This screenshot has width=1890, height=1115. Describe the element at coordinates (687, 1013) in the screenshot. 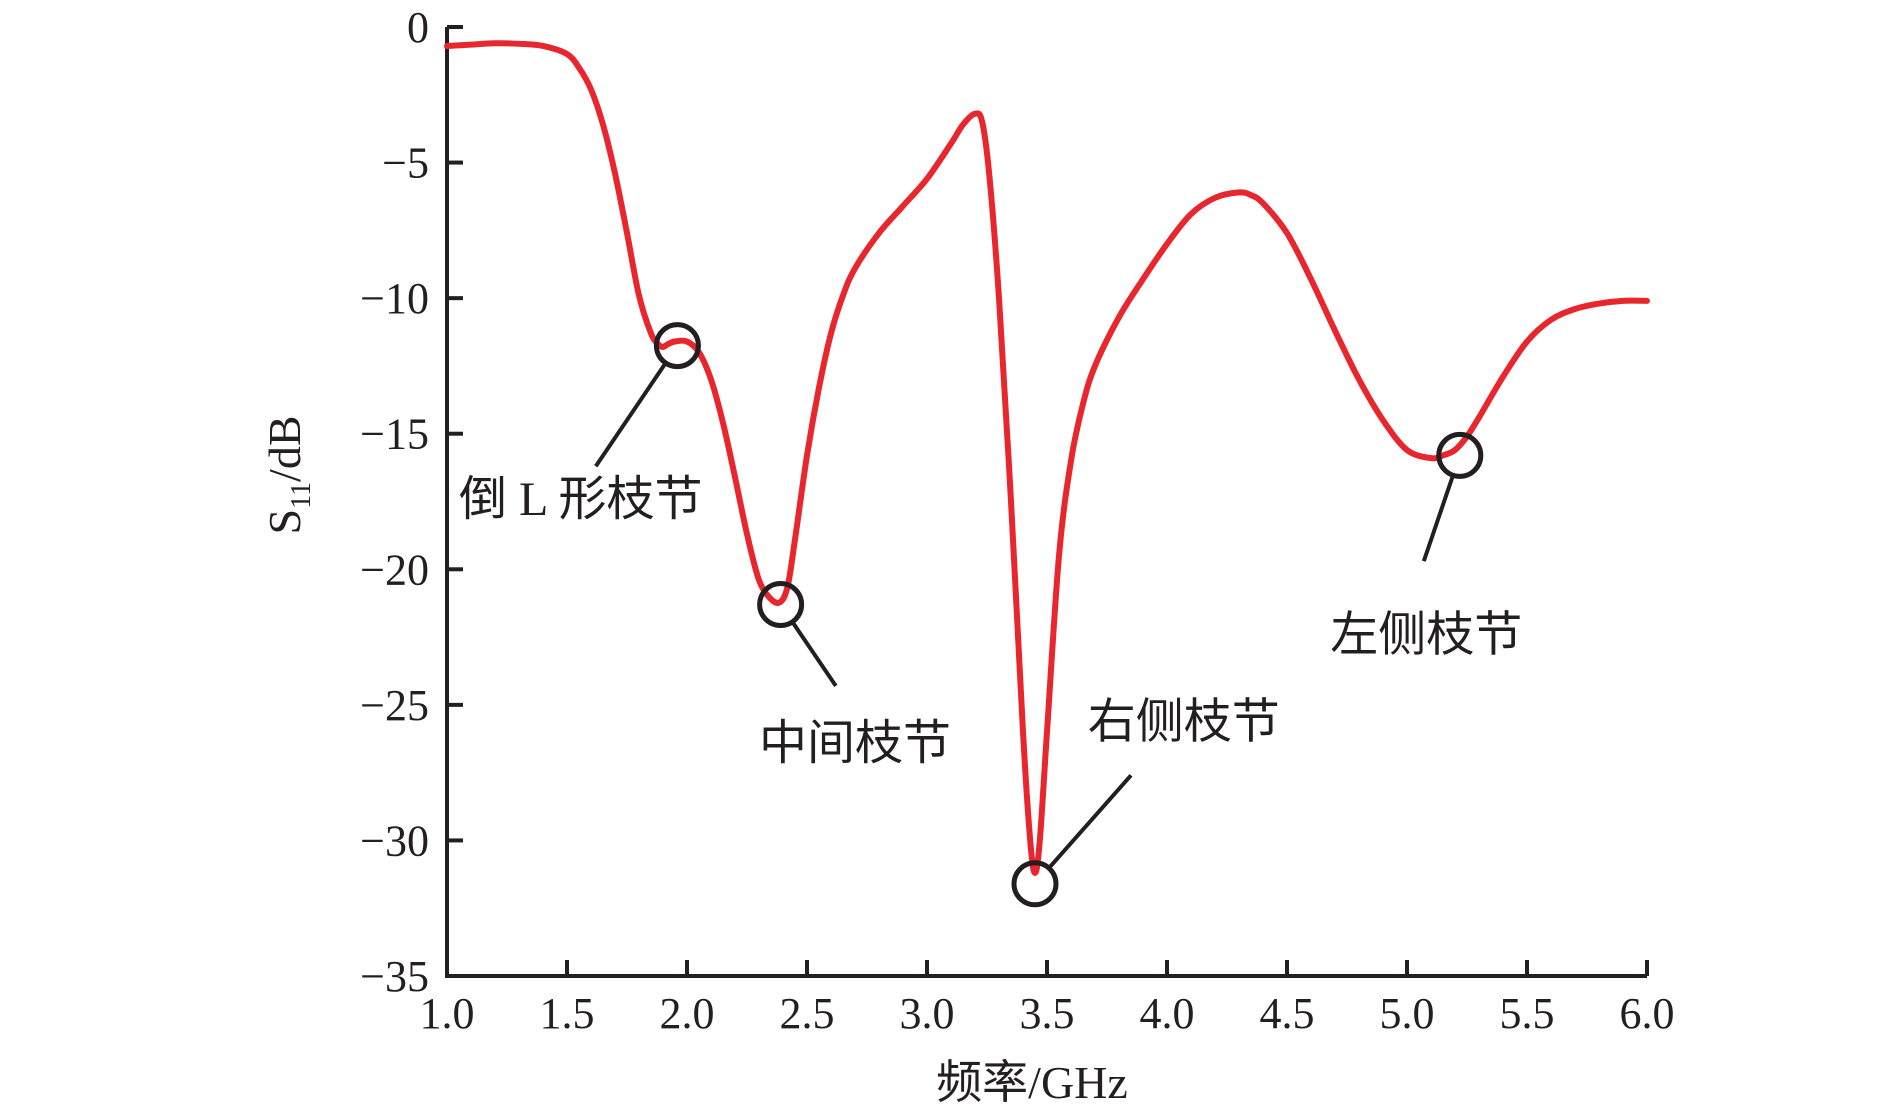

I see `x-tick-label: 2.0` at that location.